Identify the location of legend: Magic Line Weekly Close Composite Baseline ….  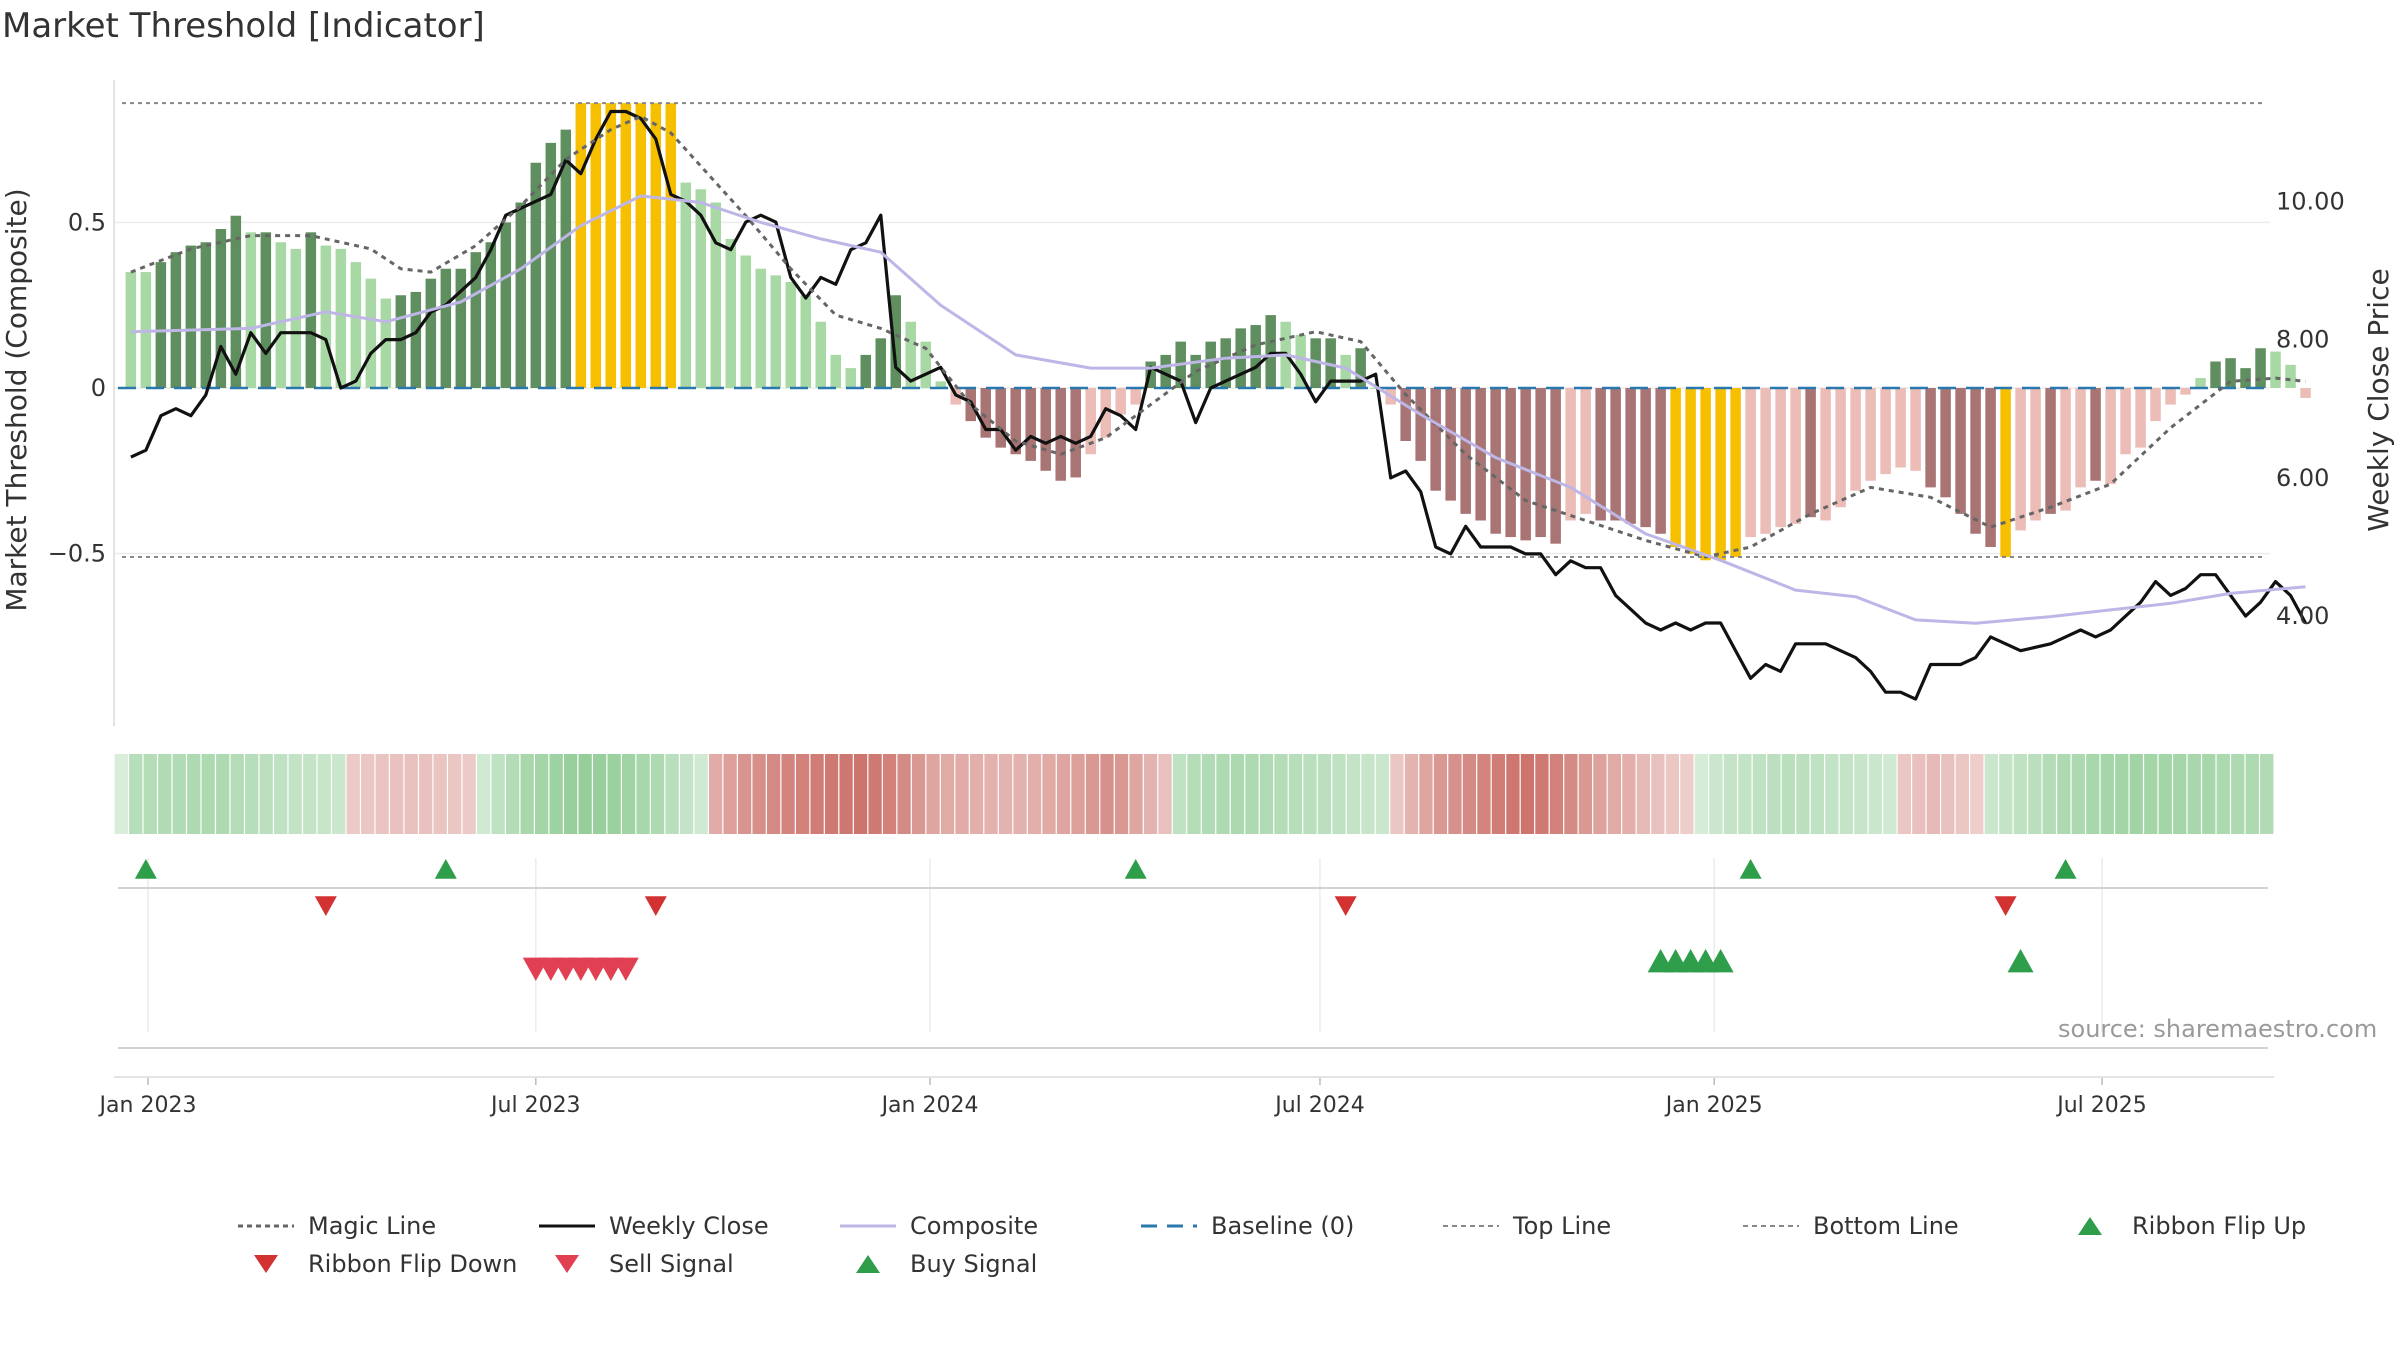
(1200, 1240).